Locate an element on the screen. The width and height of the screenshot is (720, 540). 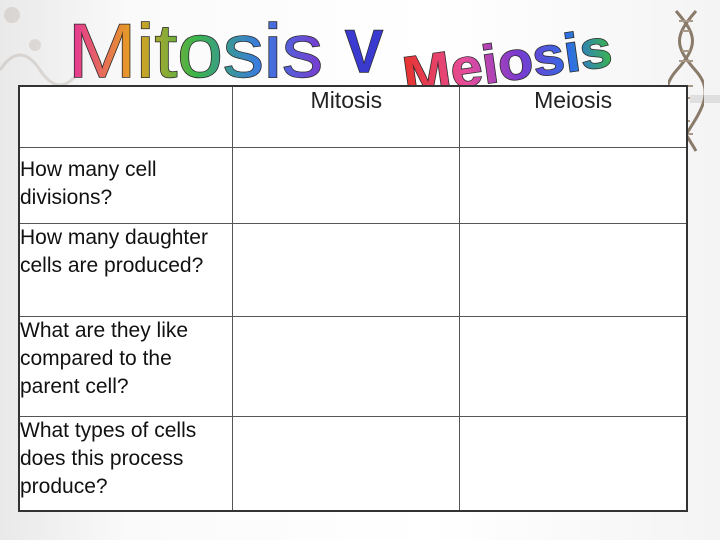
title-mitosis-word: Mitosis is located at coordinates (195, 49).